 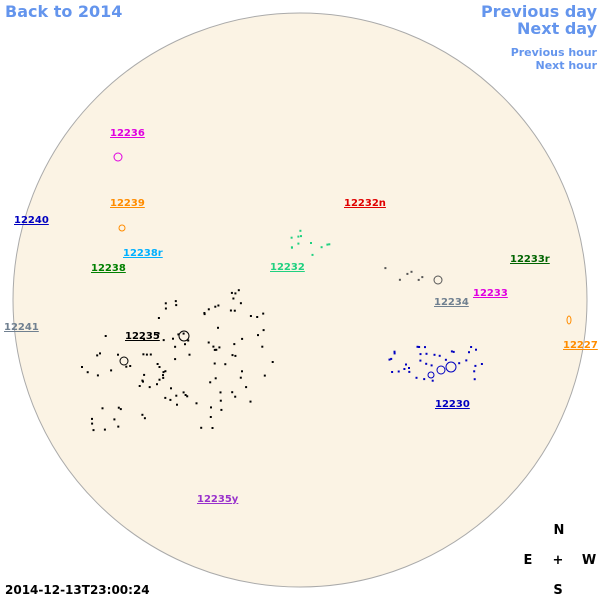 I want to click on compass-east: E, so click(x=528, y=560).